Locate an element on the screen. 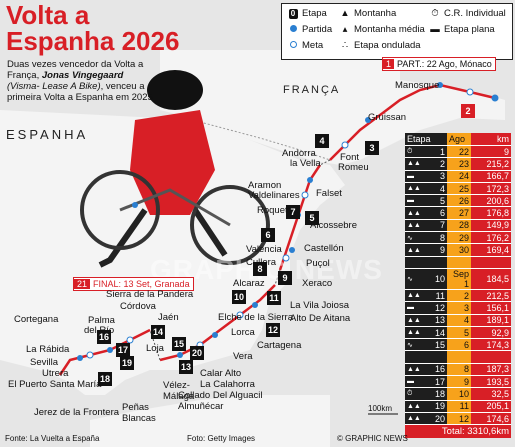 This screenshot has height=447, width=515. stage-number: 17 is located at coordinates (439, 382).